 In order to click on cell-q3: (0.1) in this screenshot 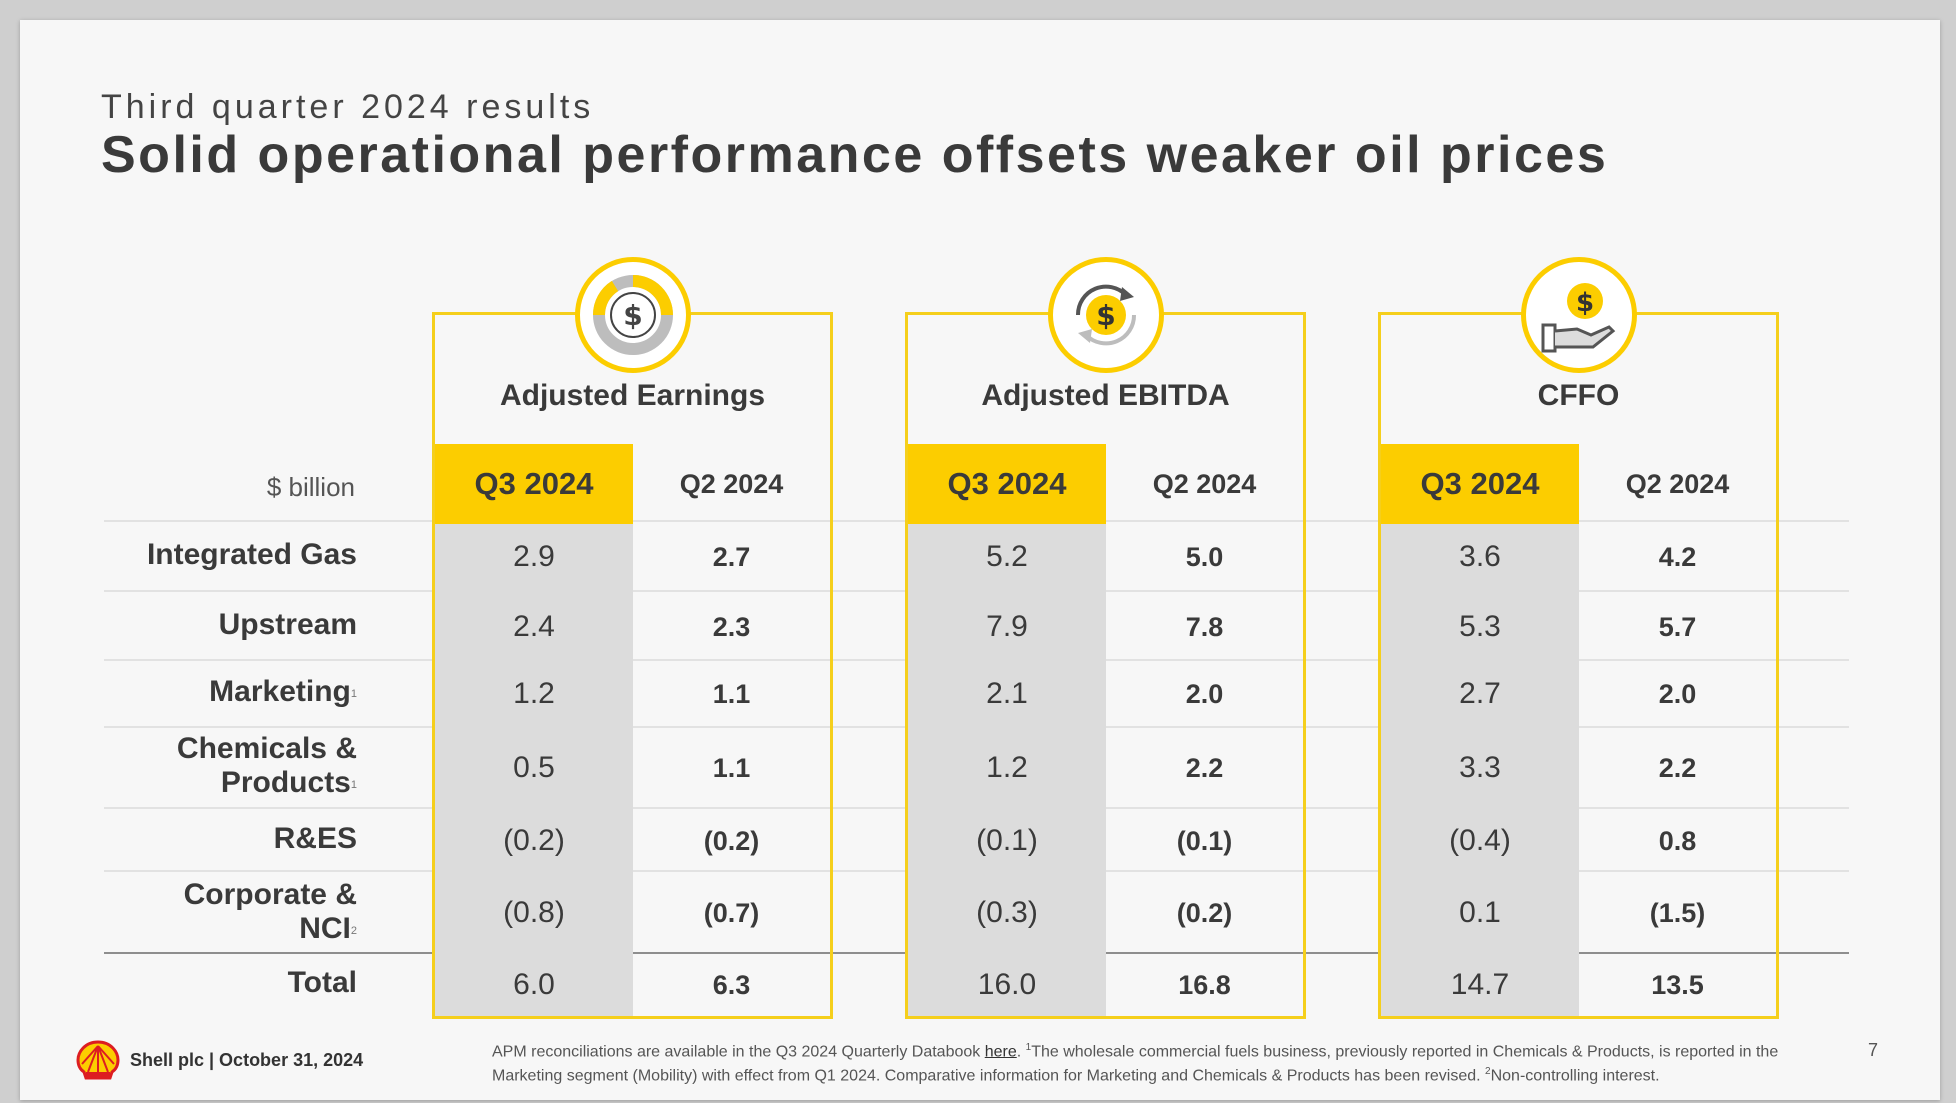, I will do `click(1007, 840)`.